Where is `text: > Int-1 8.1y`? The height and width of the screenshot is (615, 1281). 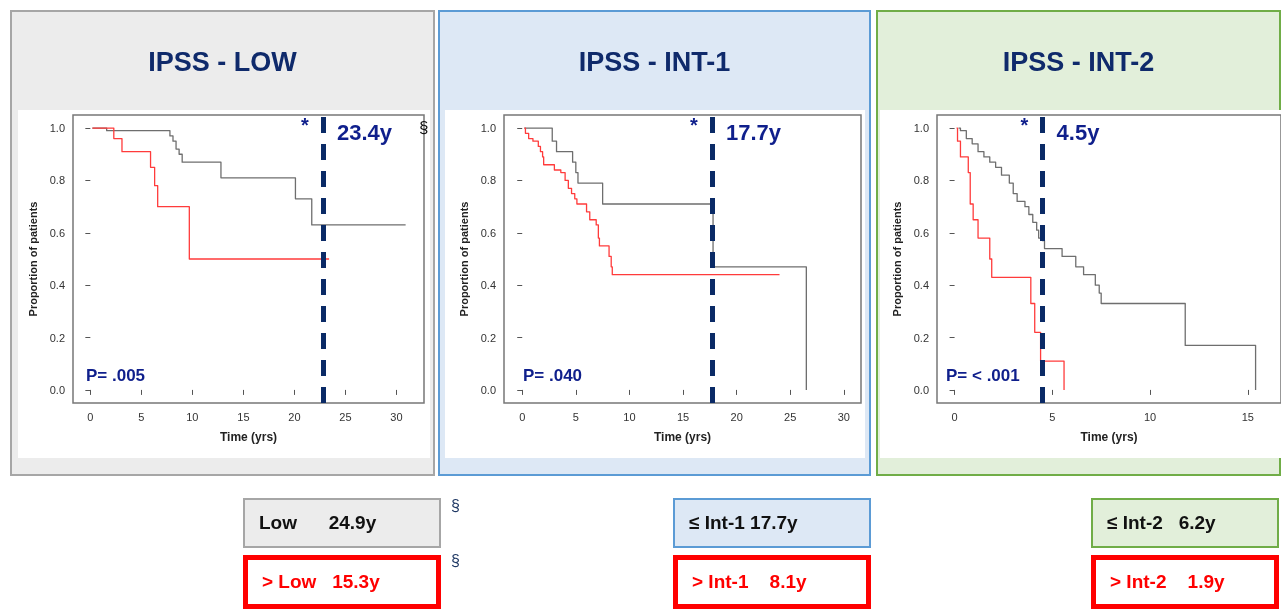
text: > Int-1 8.1y is located at coordinates (772, 582).